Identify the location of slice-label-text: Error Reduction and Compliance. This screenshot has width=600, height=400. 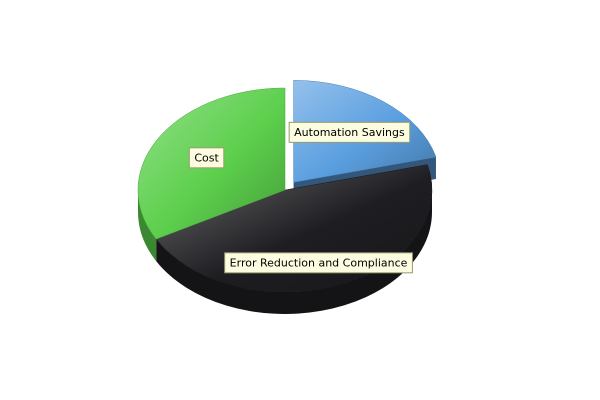
(319, 262).